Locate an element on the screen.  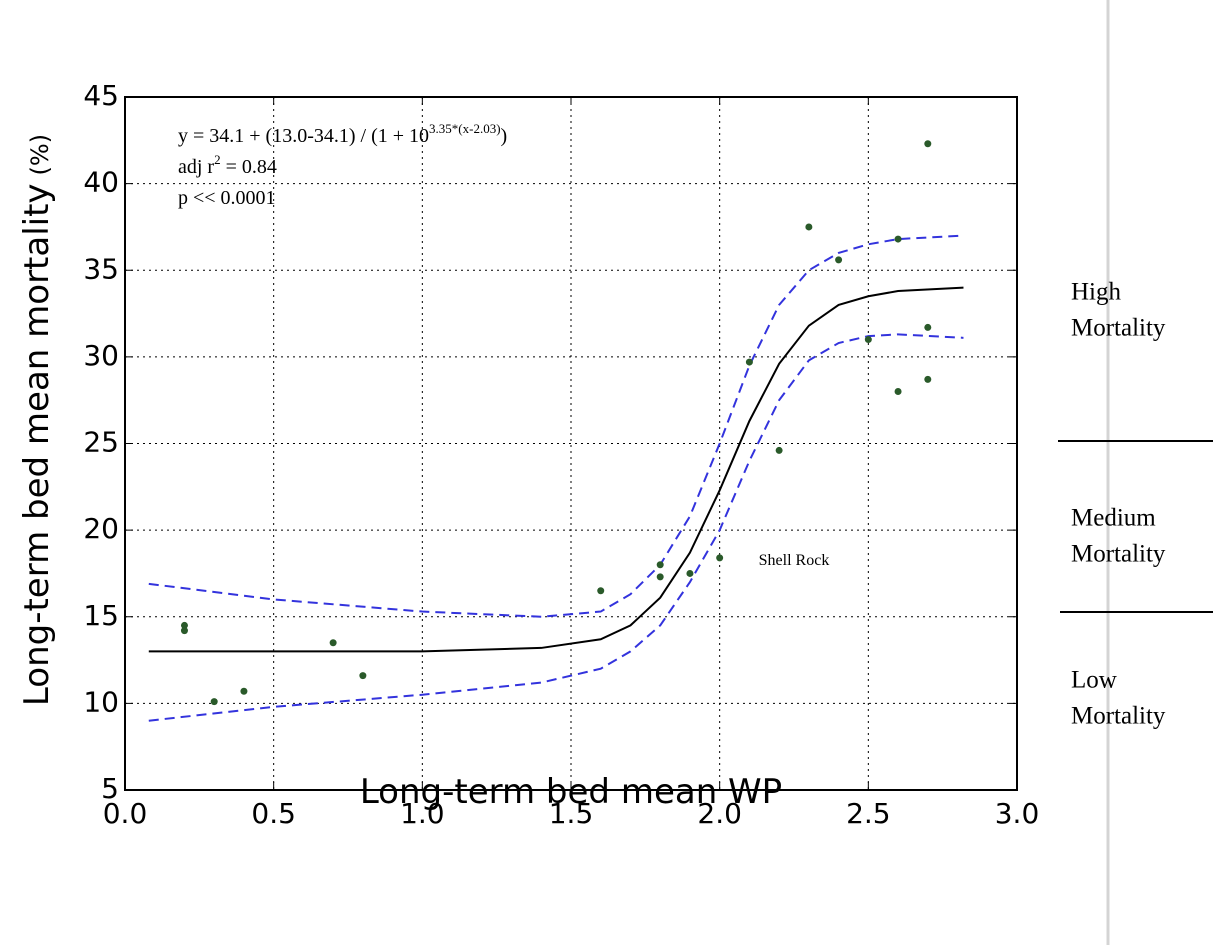
r-squared: adj r2 = 0.84 is located at coordinates (227, 165).